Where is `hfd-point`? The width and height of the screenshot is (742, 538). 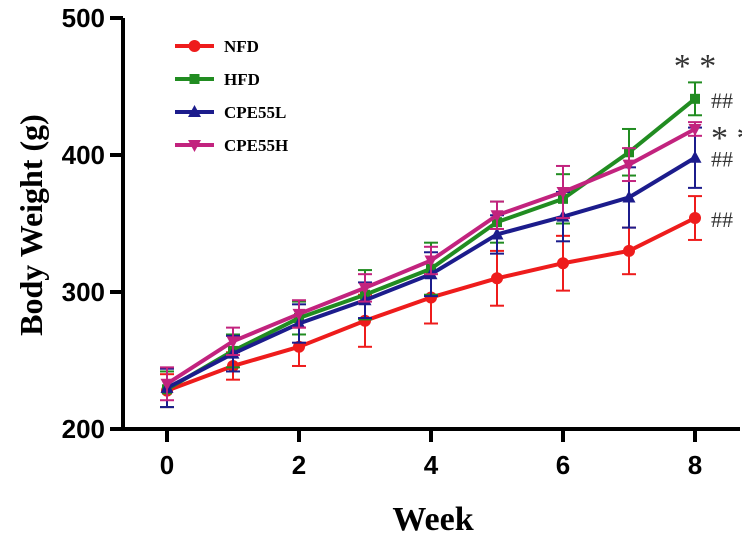
hfd-point is located at coordinates (695, 98).